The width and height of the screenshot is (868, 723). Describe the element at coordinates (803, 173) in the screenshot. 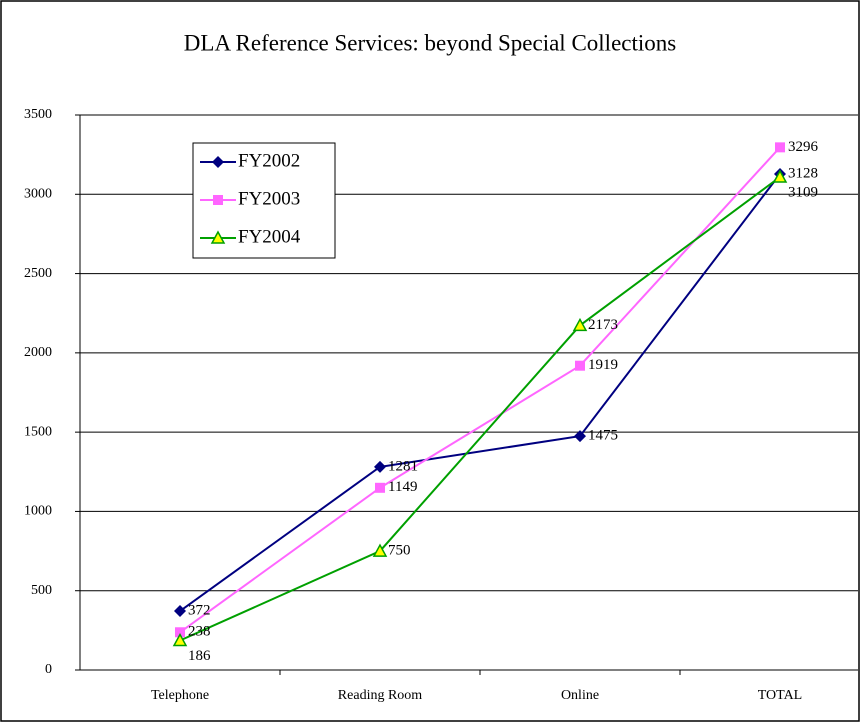

I see `data-label: 3128` at that location.